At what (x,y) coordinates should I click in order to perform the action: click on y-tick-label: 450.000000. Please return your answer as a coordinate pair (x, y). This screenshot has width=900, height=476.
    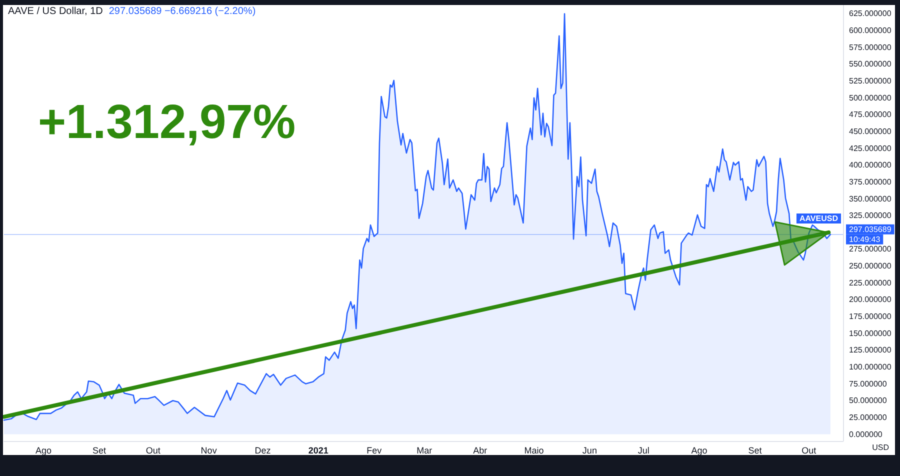
    Looking at the image, I should click on (870, 131).